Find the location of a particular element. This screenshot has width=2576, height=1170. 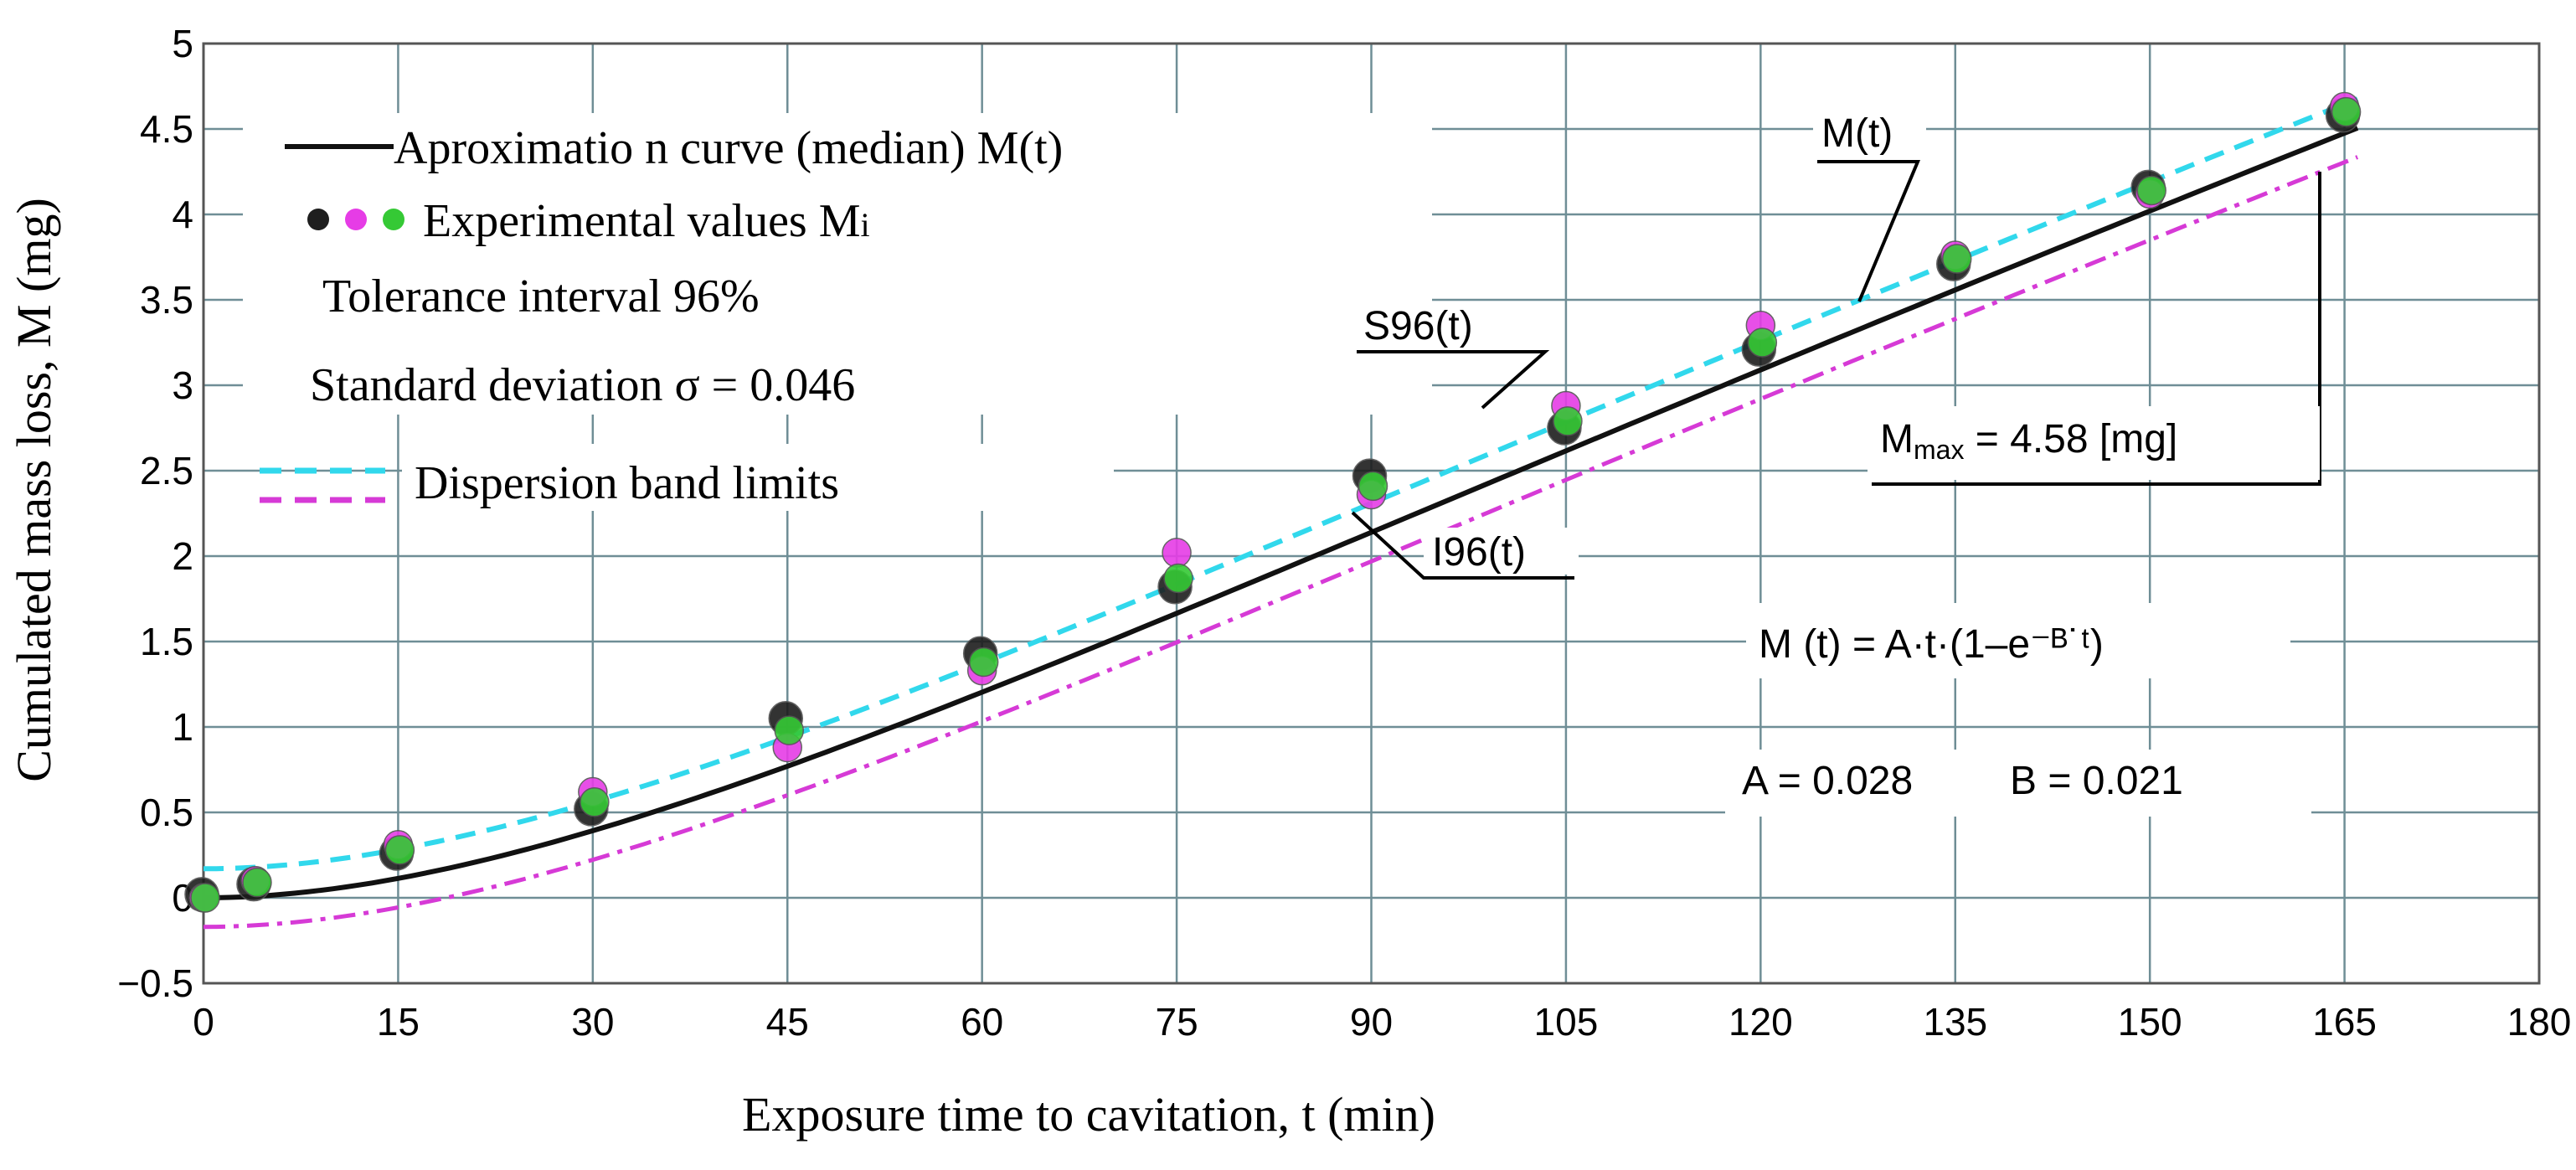

annotation-s96-label: S96(t) is located at coordinates (1418, 326).